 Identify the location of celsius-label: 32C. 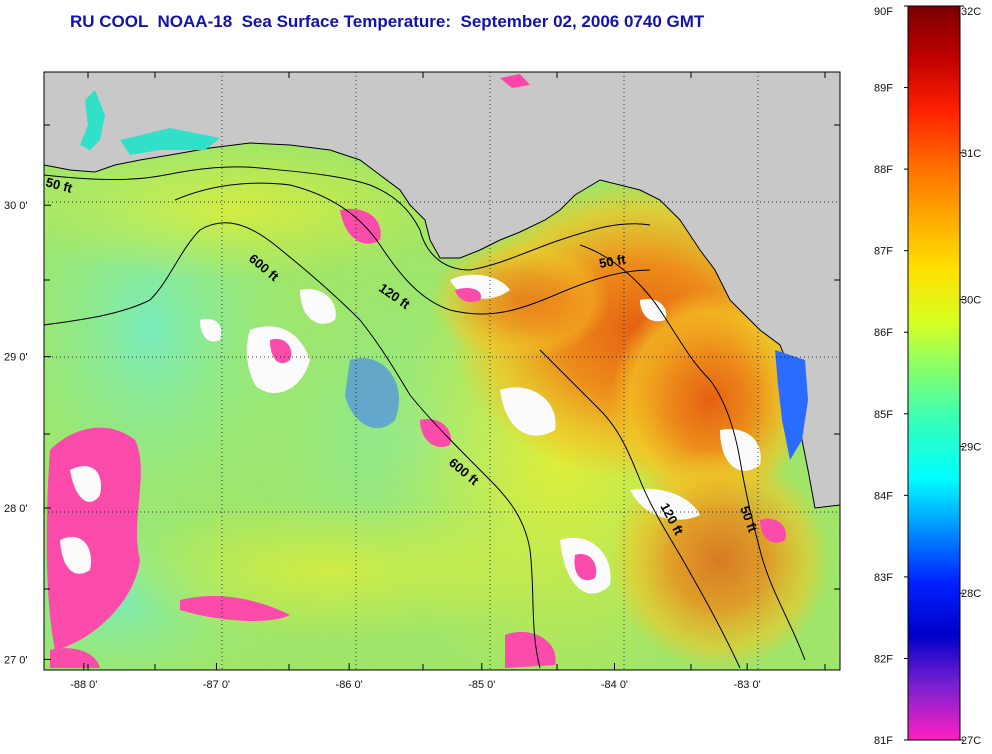
(971, 12).